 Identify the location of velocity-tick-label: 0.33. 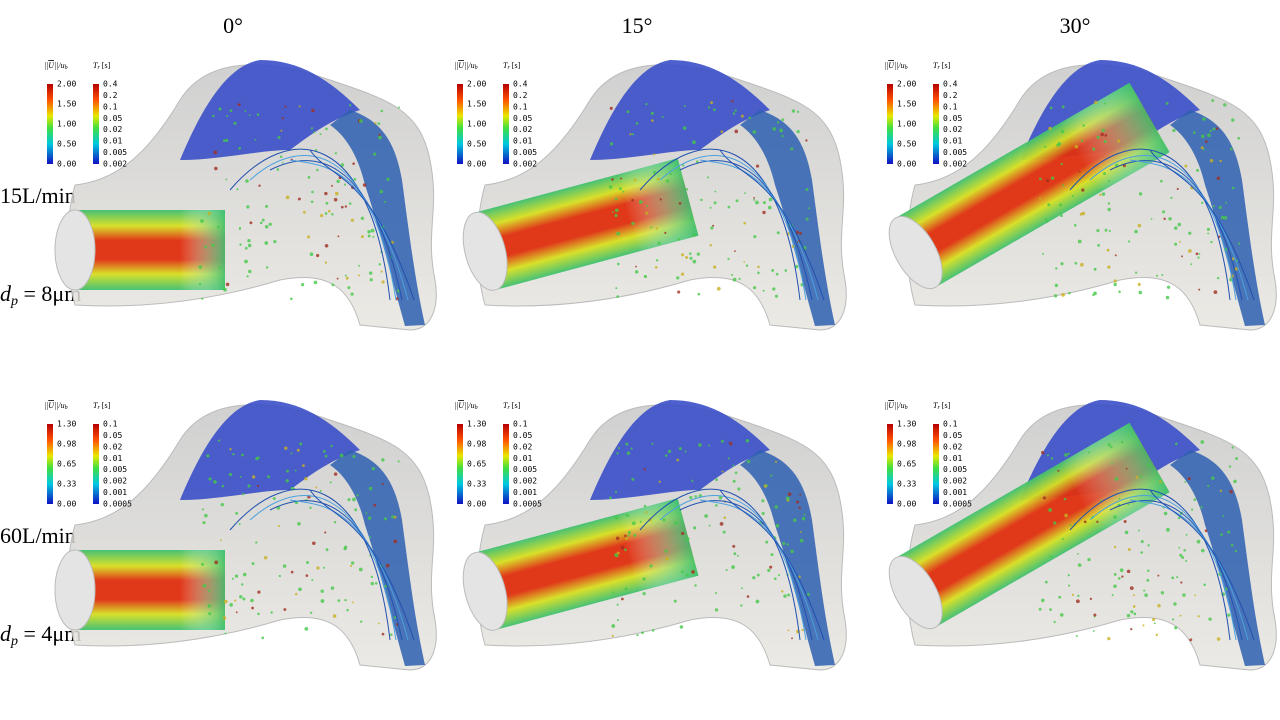
(476, 484).